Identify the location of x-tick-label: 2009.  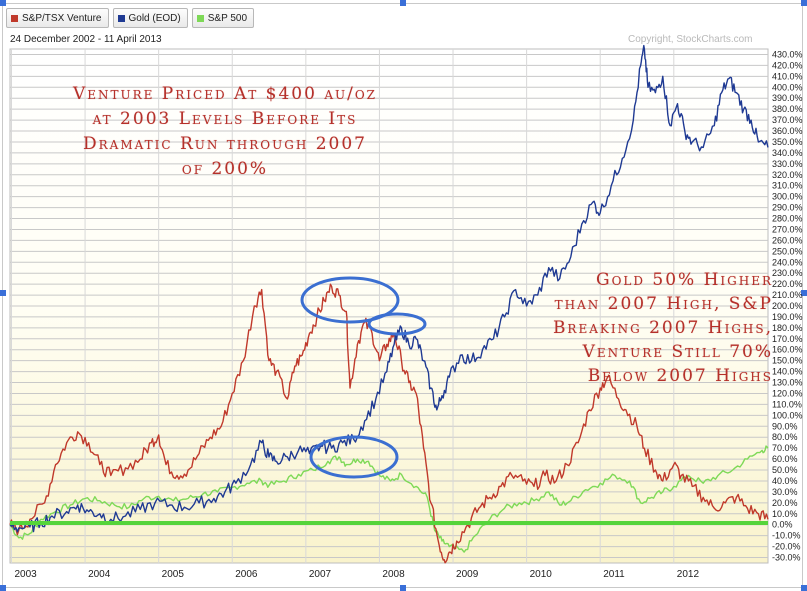
(467, 574).